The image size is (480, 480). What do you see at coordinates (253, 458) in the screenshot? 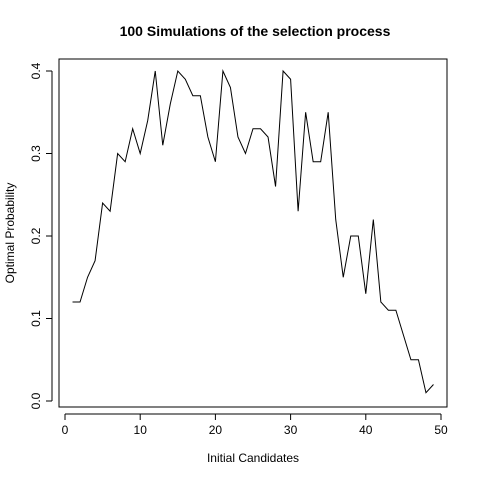
I see `x-axis-label: Initial Candidates` at bounding box center [253, 458].